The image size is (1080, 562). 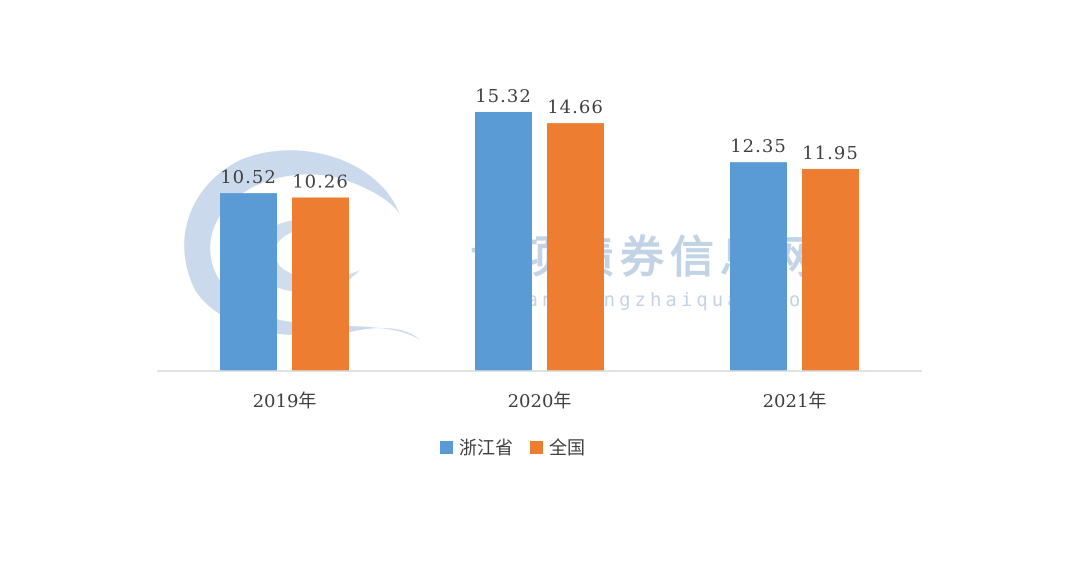 What do you see at coordinates (575, 247) in the screenshot?
I see `bar-全国-2020年` at bounding box center [575, 247].